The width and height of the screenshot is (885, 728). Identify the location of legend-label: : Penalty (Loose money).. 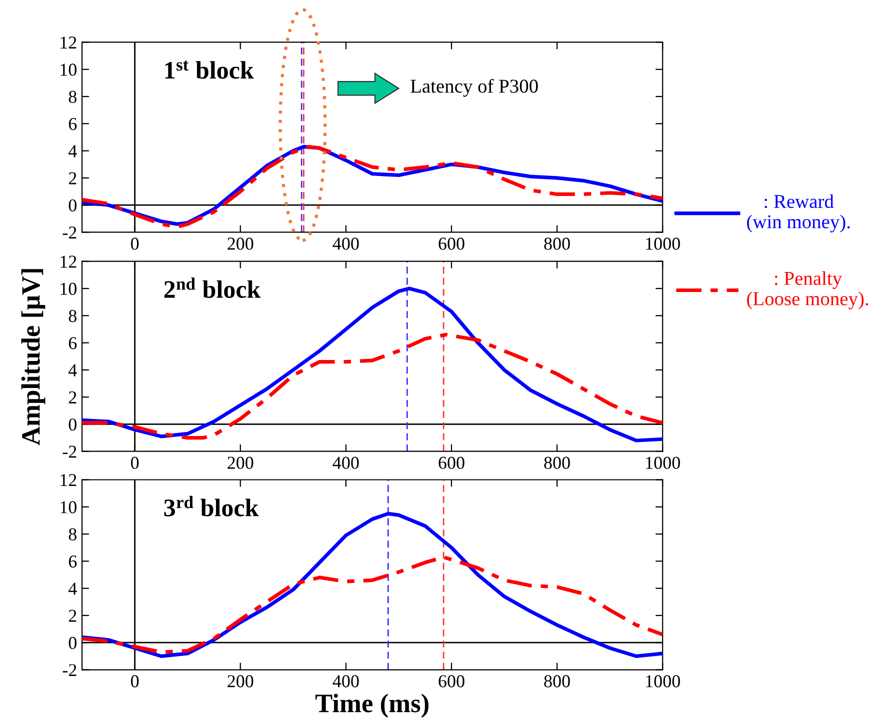
(807, 290).